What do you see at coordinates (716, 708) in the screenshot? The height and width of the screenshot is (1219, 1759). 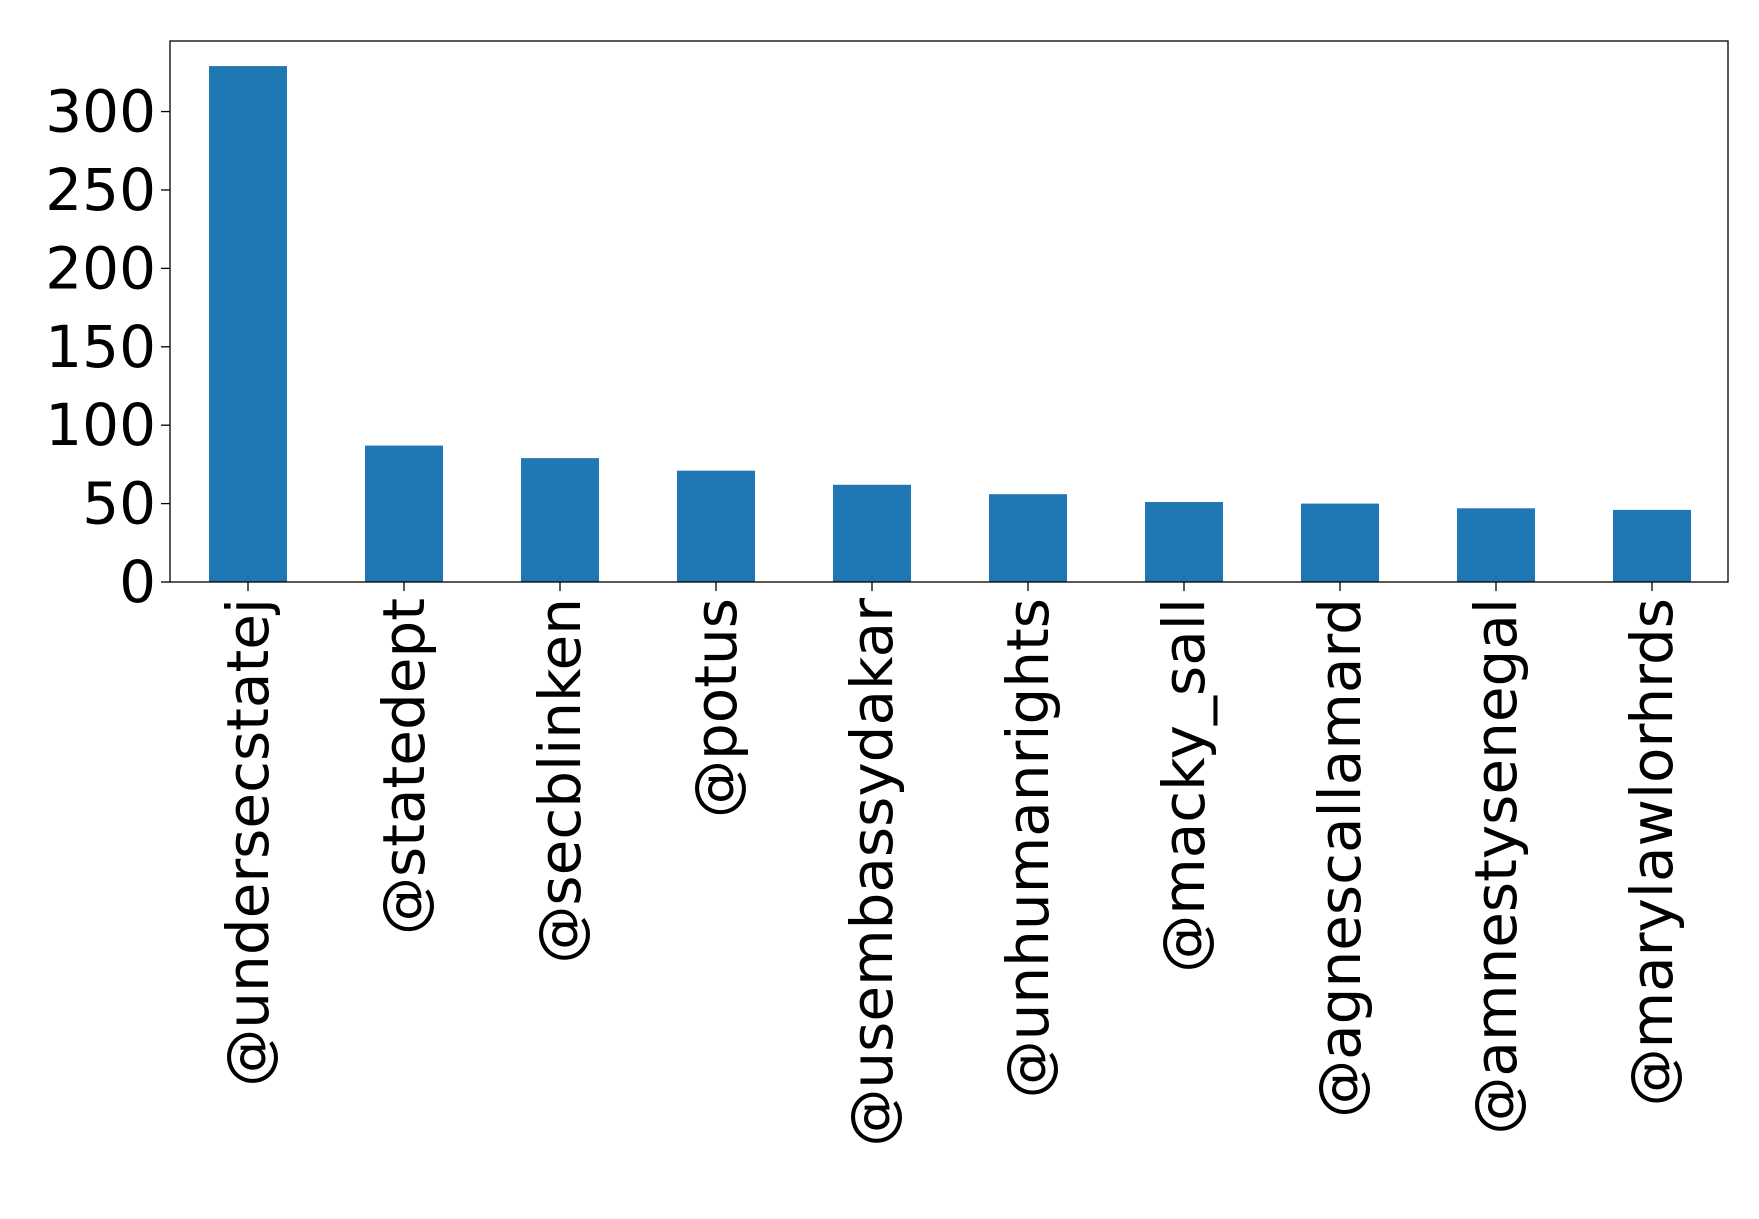 I see `x-tick-label: @potus` at bounding box center [716, 708].